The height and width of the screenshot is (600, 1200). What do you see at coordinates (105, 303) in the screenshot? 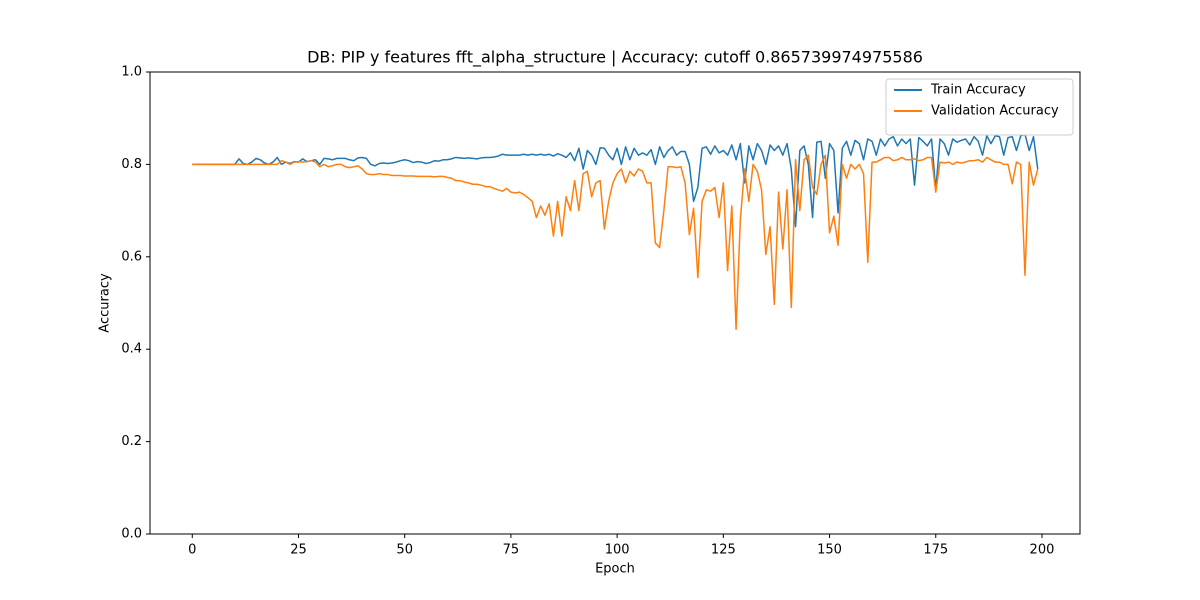
I see `y-axis-label: Accuracy` at bounding box center [105, 303].